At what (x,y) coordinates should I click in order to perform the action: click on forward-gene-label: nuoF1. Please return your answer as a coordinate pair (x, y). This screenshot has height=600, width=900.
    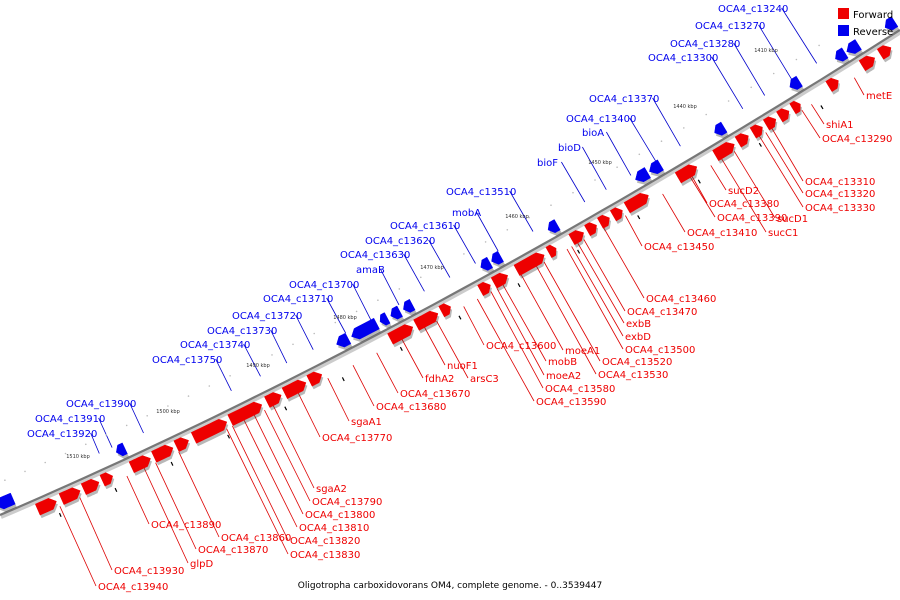
    Looking at the image, I should click on (462, 366).